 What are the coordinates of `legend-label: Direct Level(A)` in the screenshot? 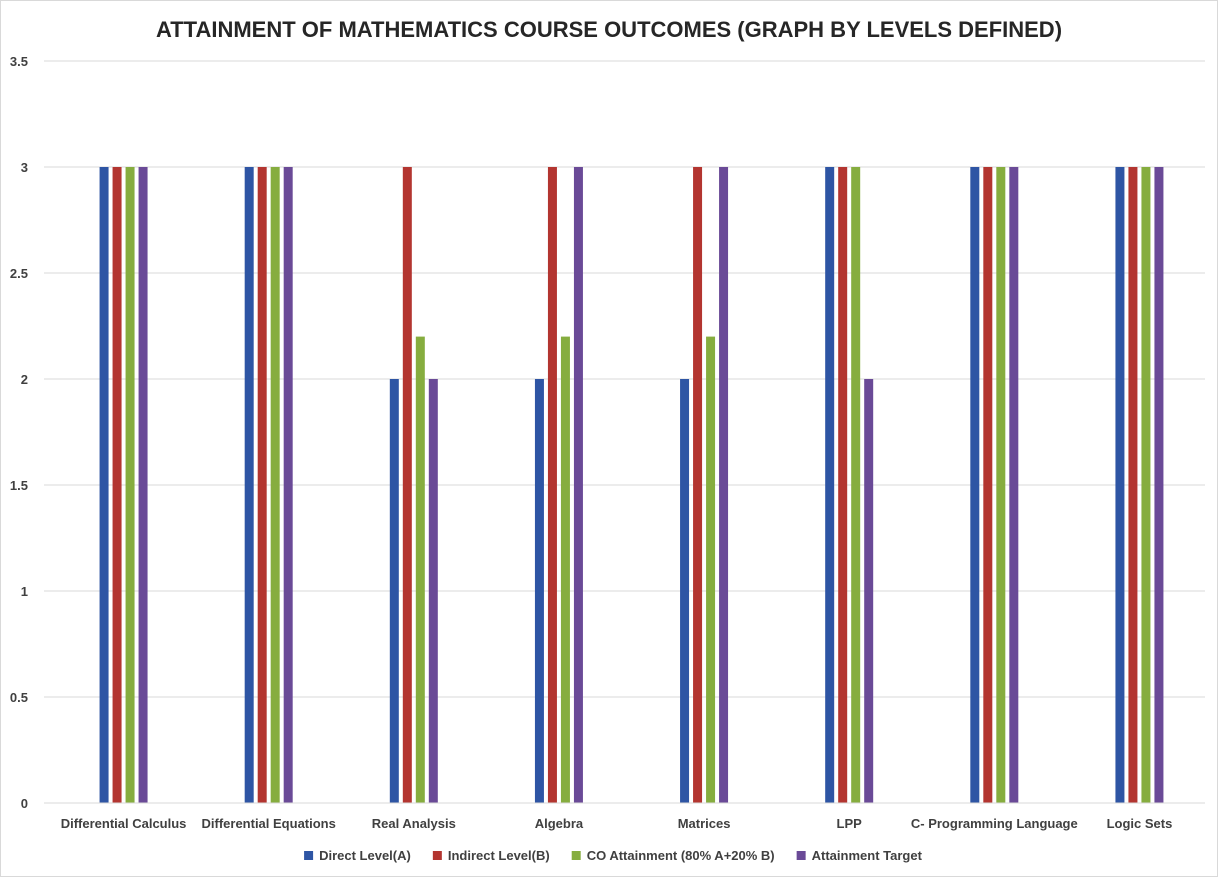 It's located at (365, 855).